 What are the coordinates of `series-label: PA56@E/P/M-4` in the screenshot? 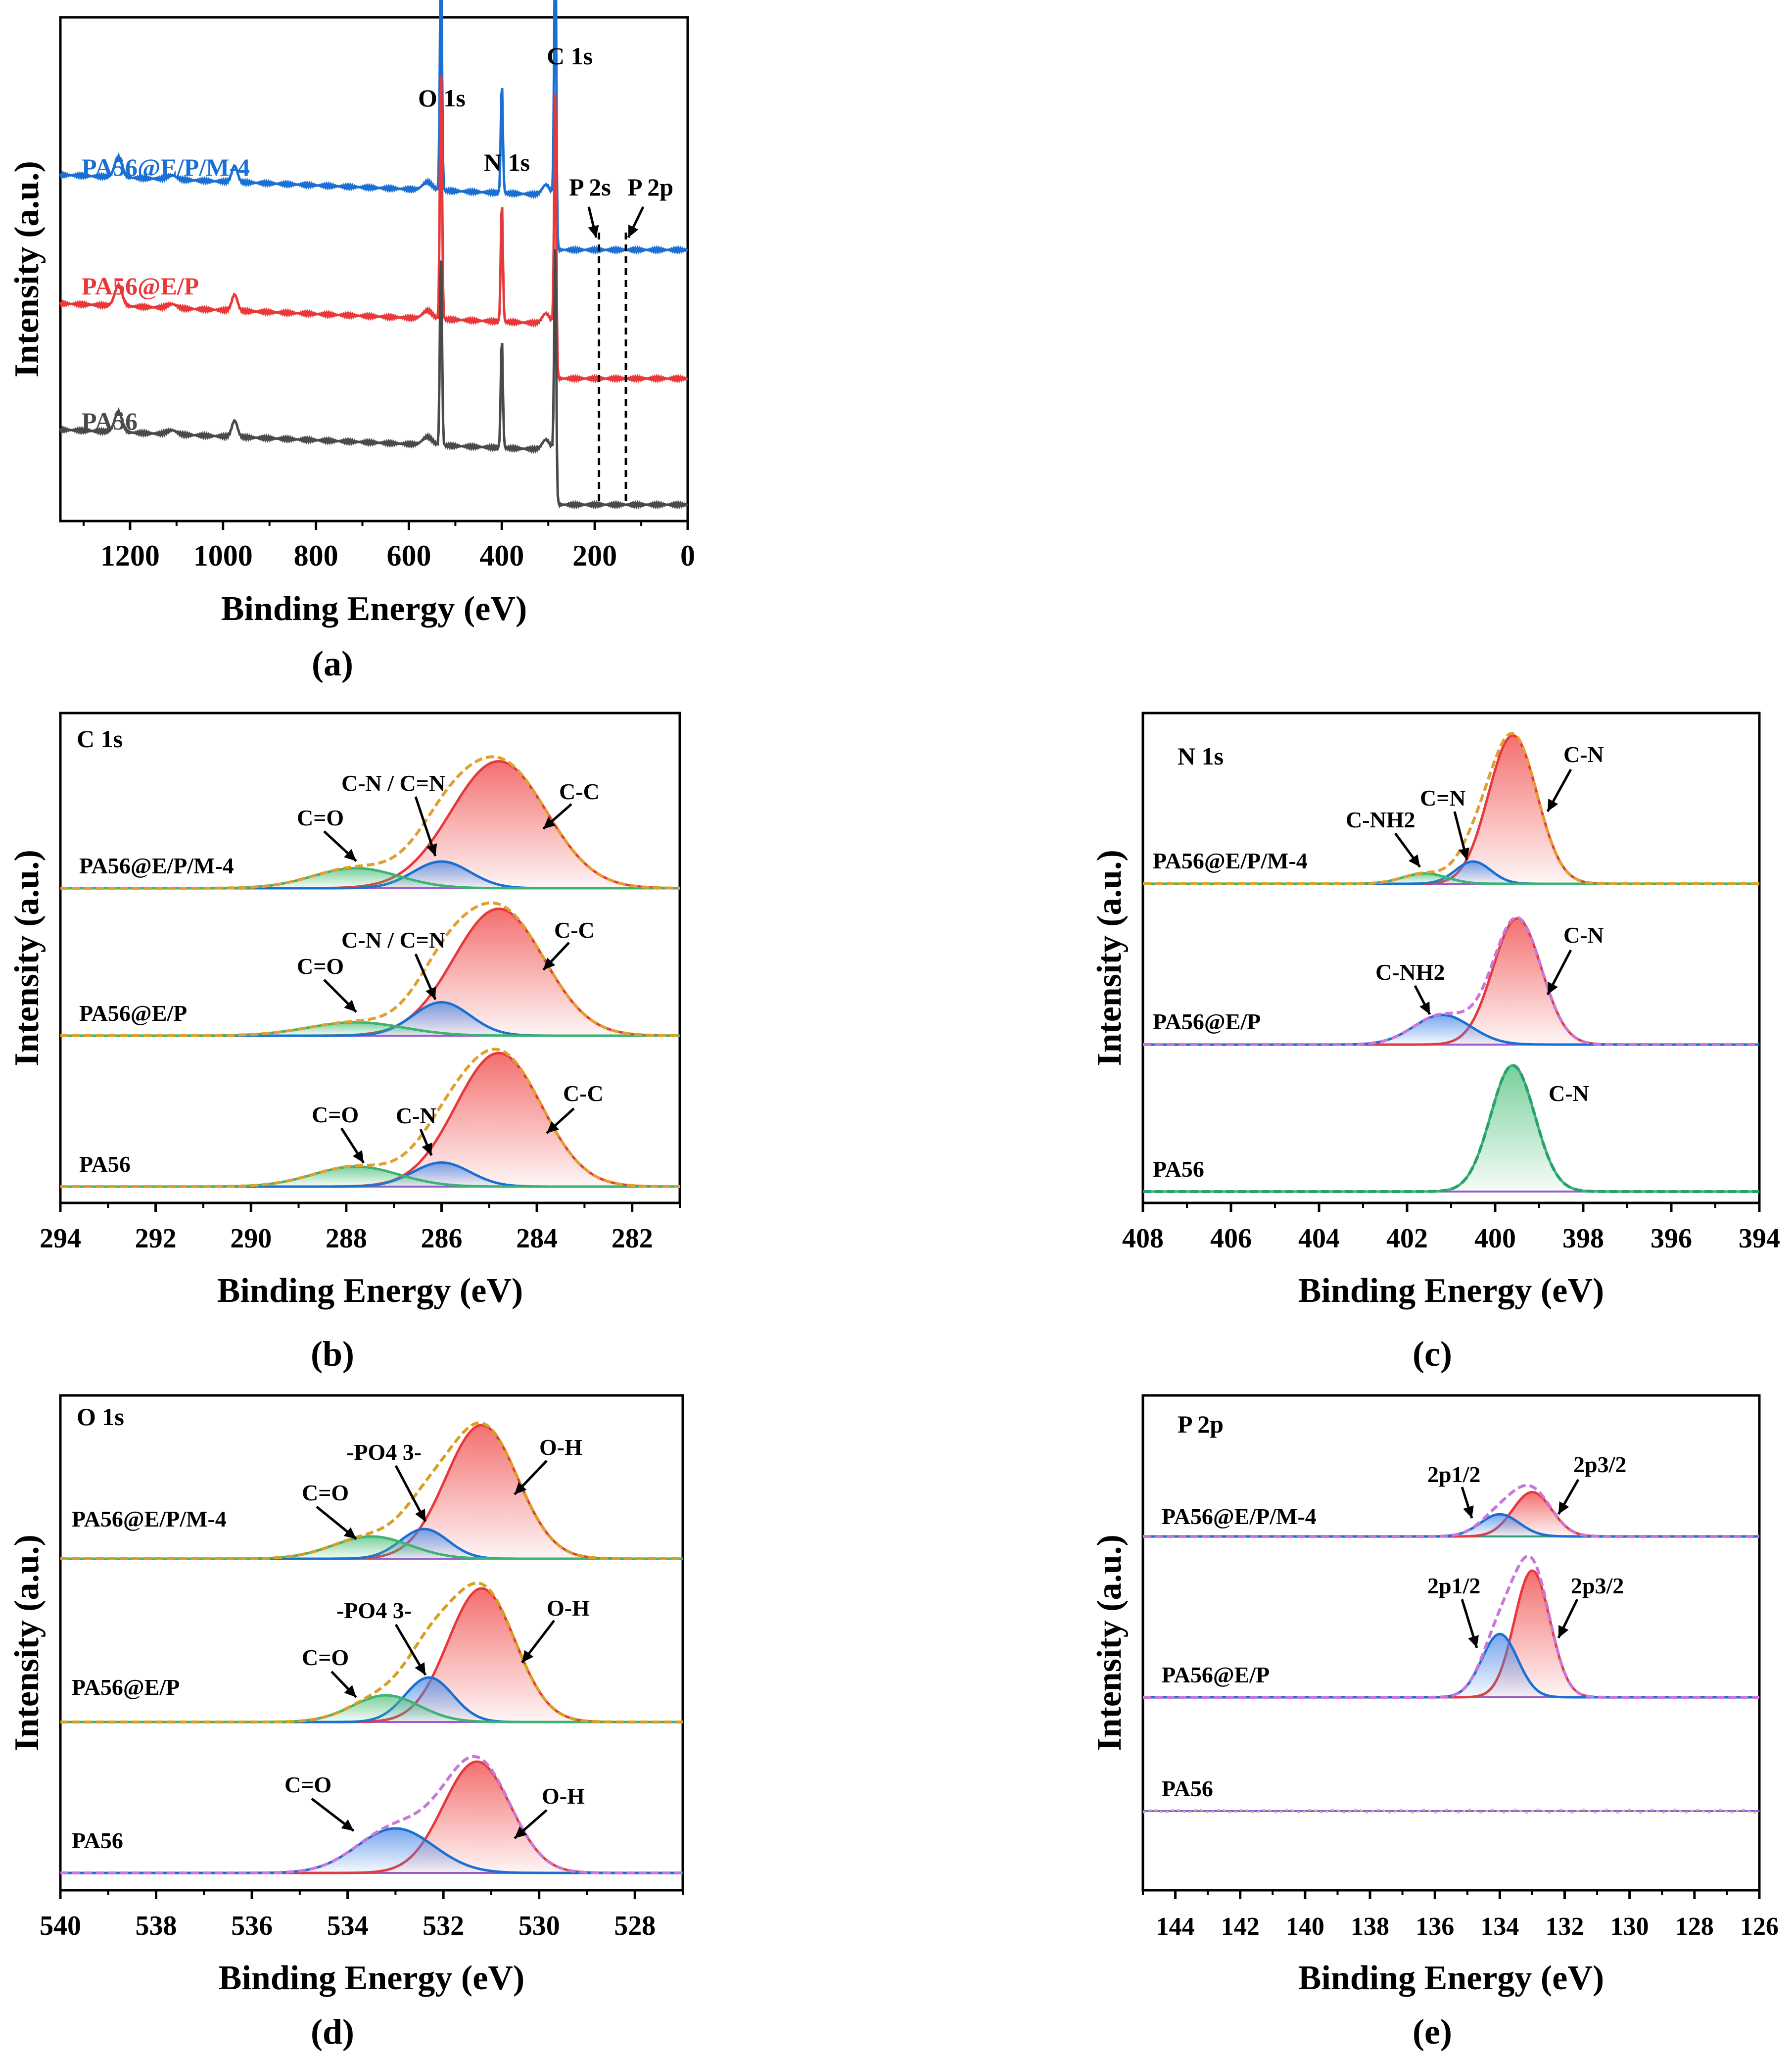 It's located at (166, 167).